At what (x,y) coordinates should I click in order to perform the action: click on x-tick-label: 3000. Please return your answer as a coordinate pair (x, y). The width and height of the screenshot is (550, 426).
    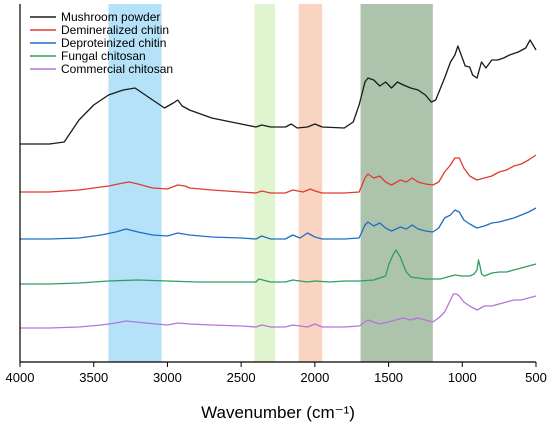
    Looking at the image, I should click on (167, 377).